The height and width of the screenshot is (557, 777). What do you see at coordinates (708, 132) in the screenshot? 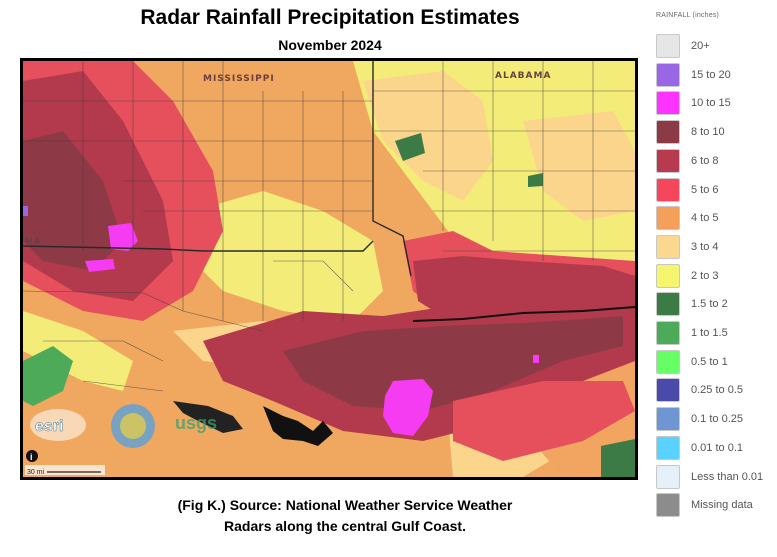
I see `legend-label: 8 to 10` at bounding box center [708, 132].